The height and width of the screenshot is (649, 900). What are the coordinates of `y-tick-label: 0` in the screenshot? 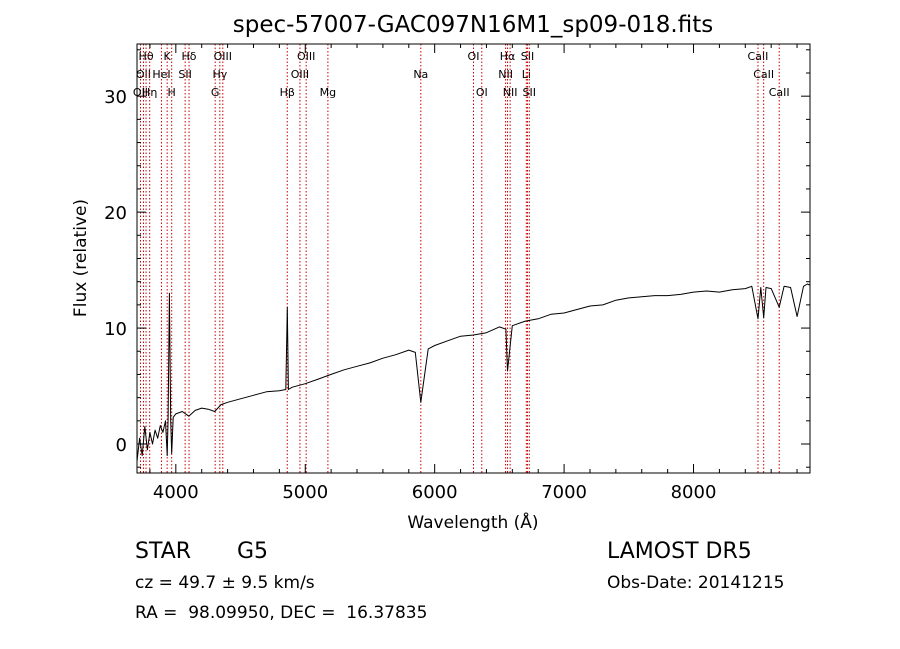 It's located at (121, 445).